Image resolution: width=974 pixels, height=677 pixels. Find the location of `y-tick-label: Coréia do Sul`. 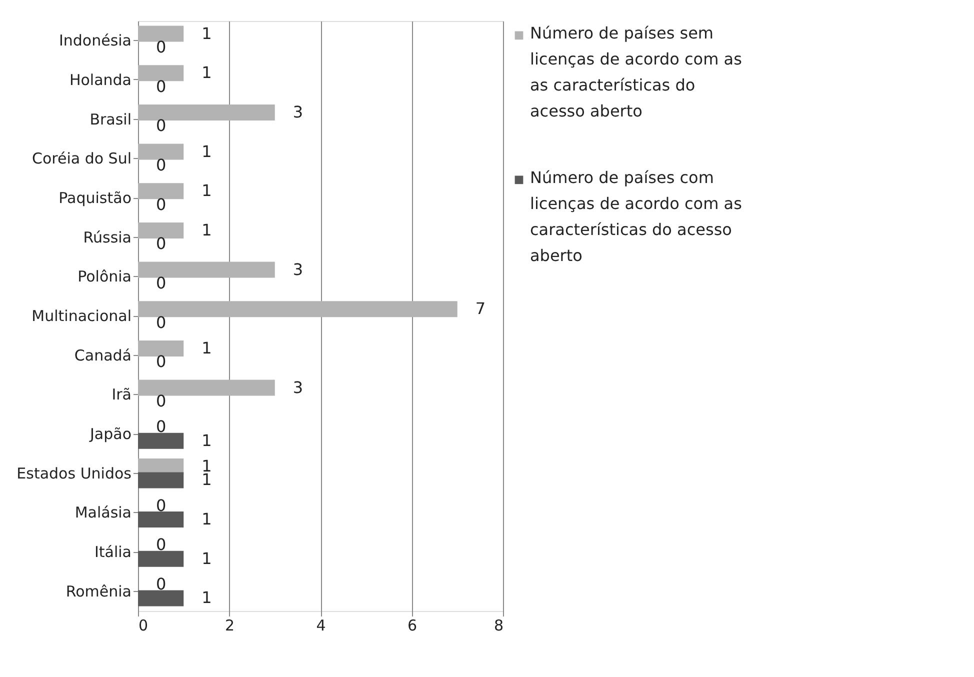

y-tick-label: Coréia do Sul is located at coordinates (82, 159).